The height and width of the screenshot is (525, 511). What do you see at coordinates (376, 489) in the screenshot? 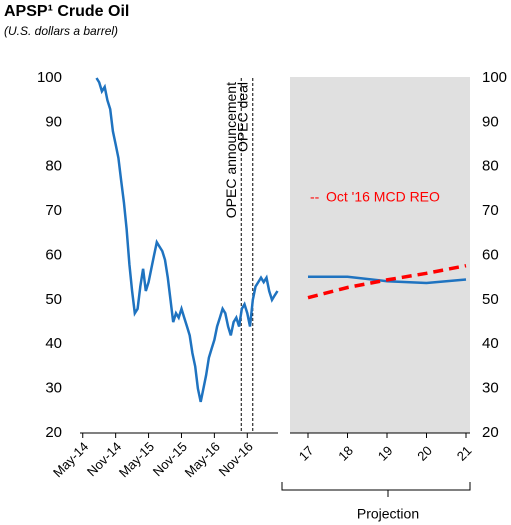
I see `projection-bracket` at bounding box center [376, 489].